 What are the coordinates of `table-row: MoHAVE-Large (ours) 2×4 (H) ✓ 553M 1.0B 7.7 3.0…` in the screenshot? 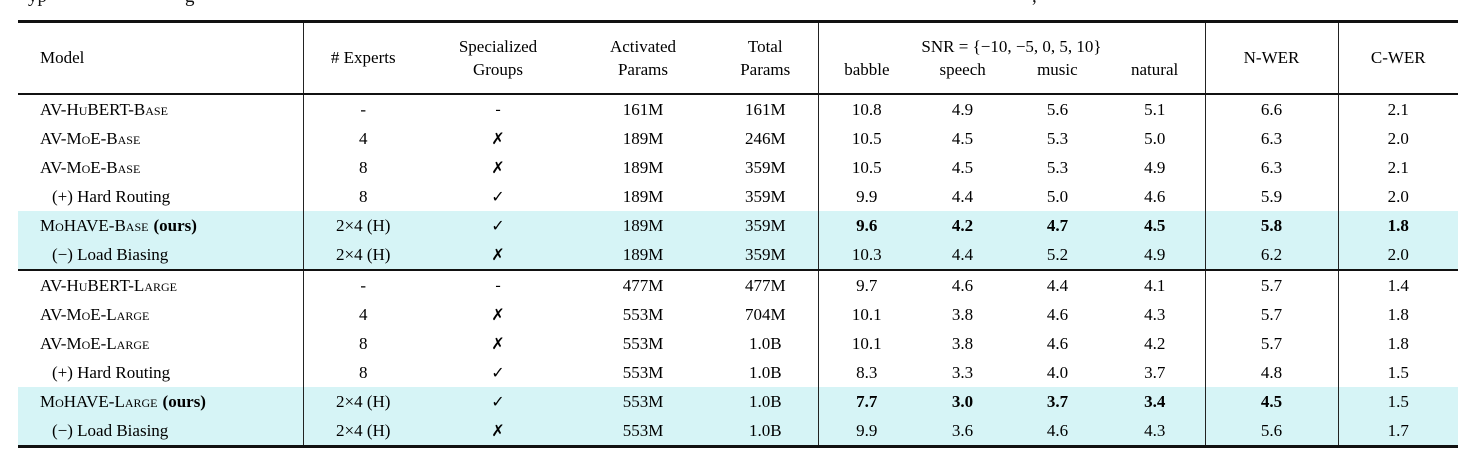 It's located at (738, 401).